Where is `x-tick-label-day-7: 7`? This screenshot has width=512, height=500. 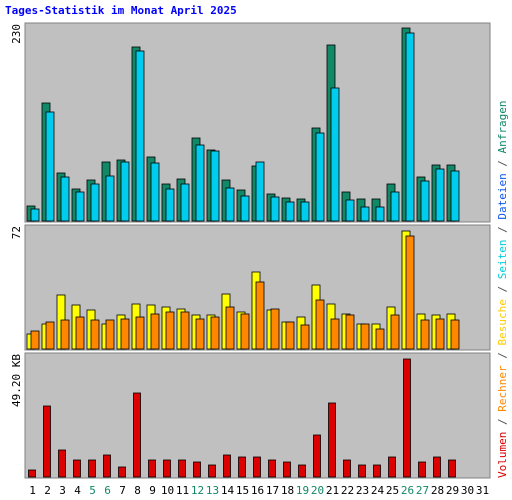
x-tick-label-day-7: 7 is located at coordinates (122, 490).